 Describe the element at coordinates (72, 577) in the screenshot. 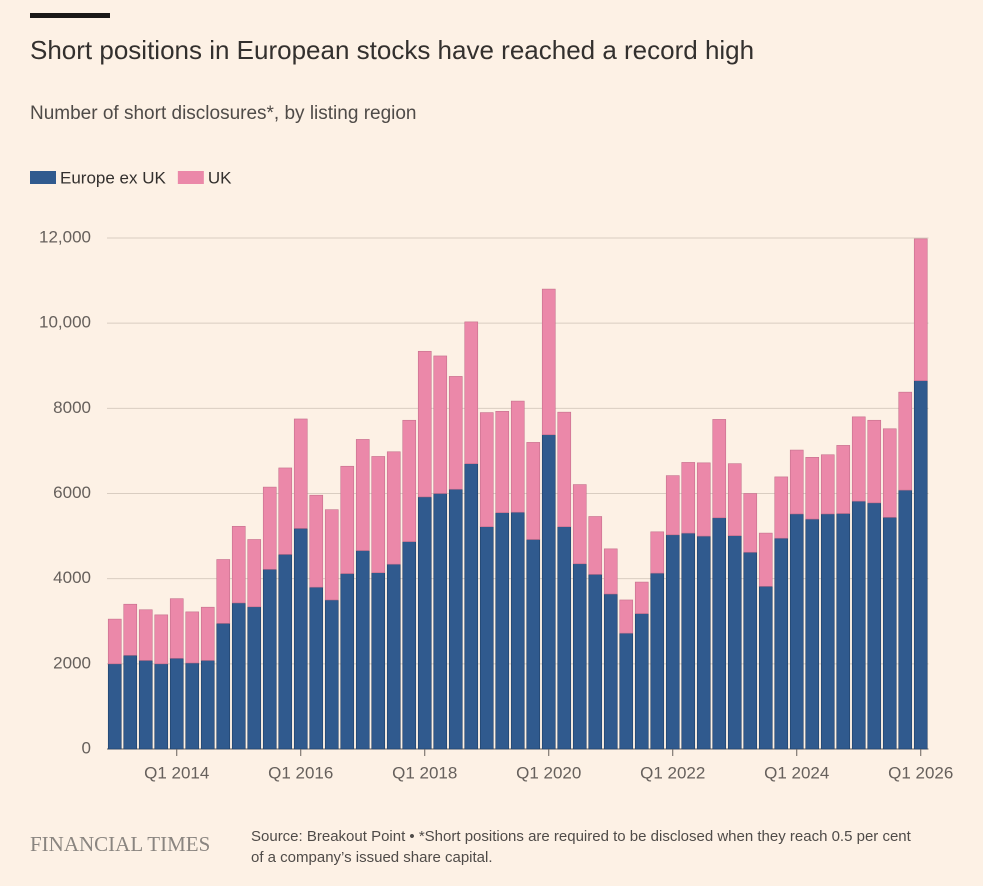

I see `y-tick-label: 4000` at that location.